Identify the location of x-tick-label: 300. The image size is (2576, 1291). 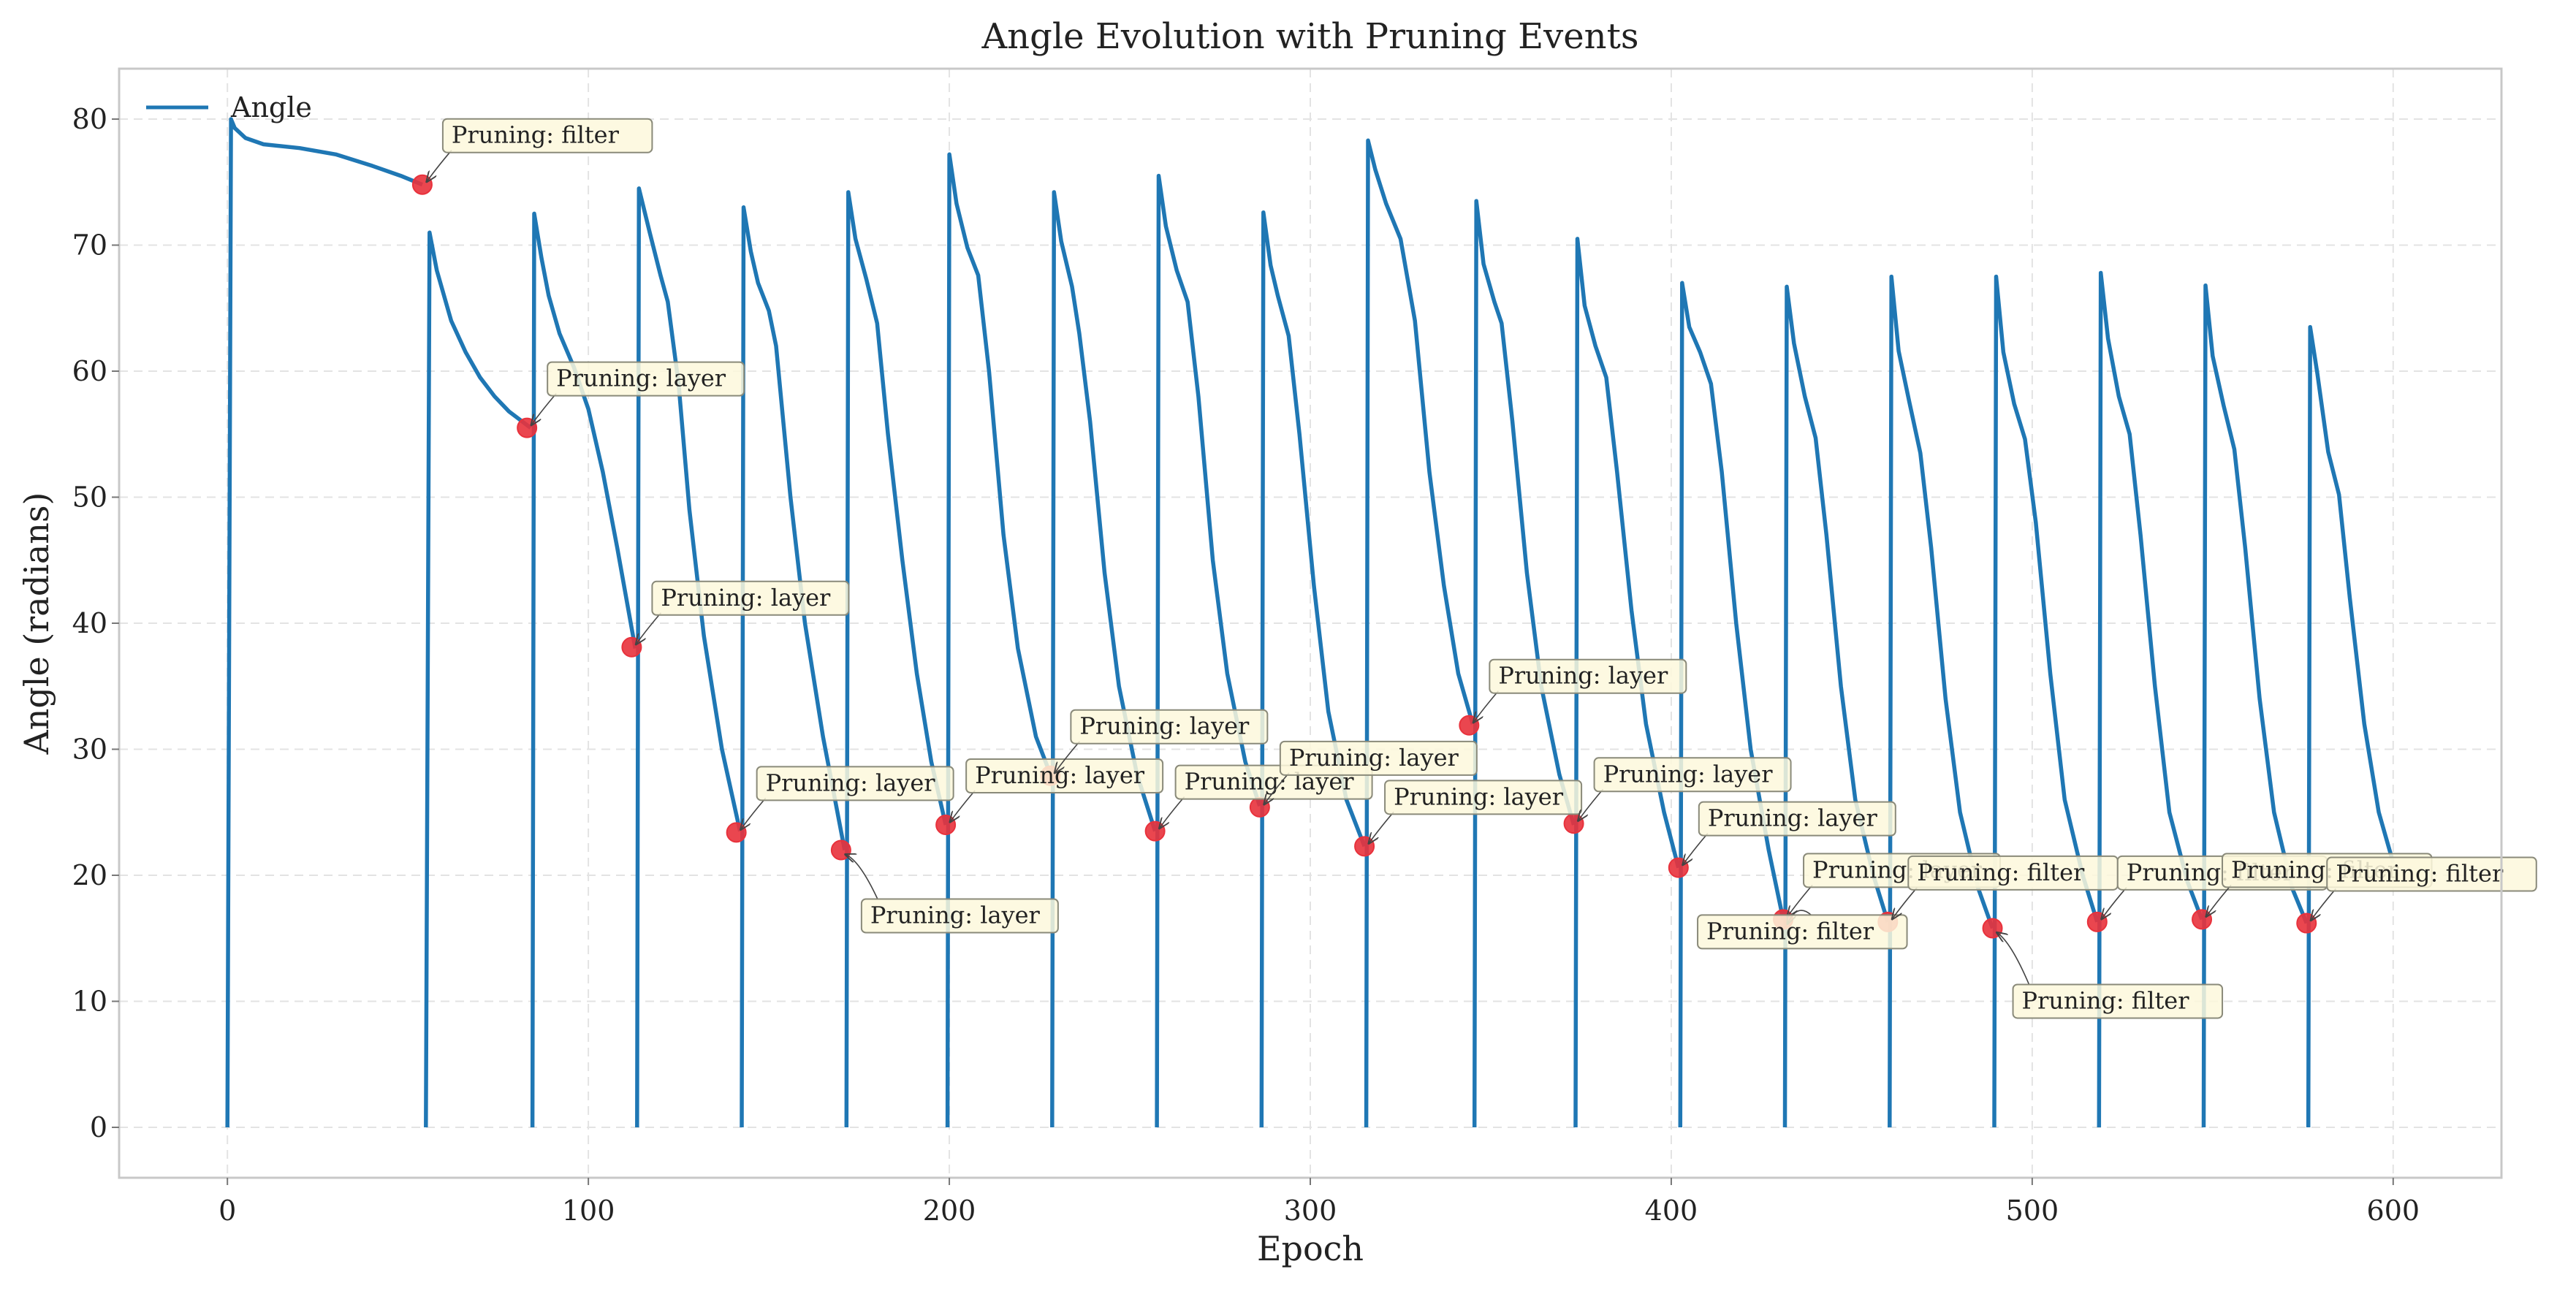
(1310, 1211).